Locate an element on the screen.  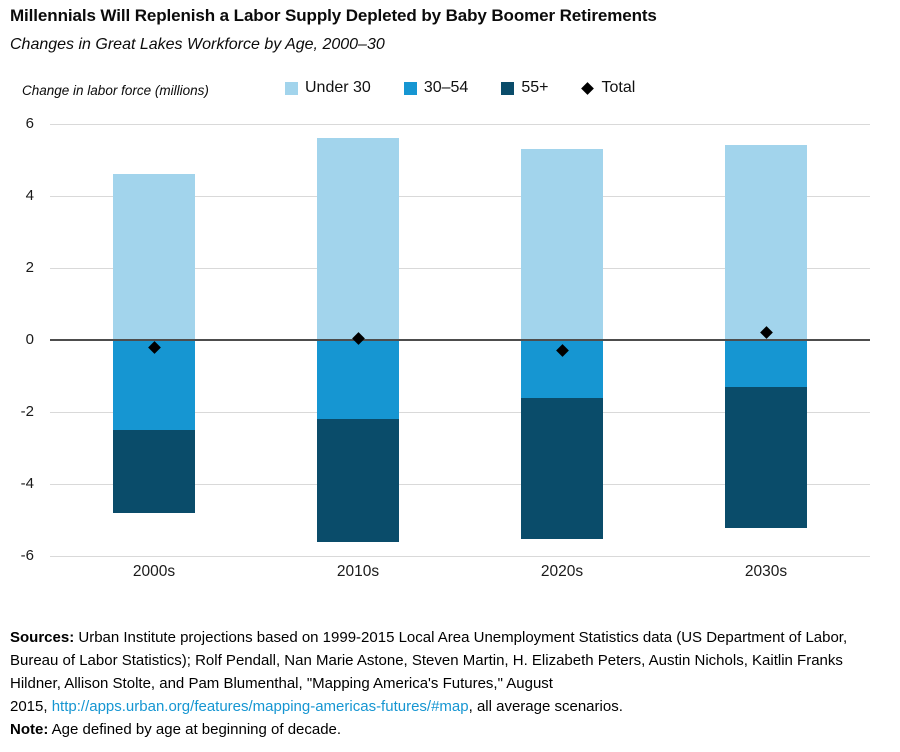
y-tick-label-6: 6 is located at coordinates (29, 123).